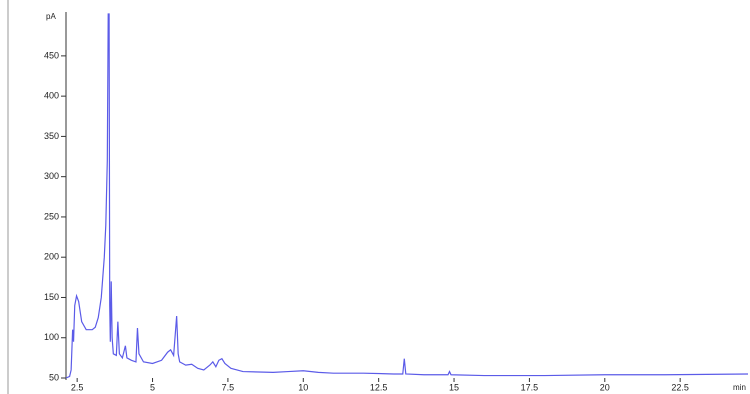 This screenshot has height=394, width=750. What do you see at coordinates (51, 55) in the screenshot?
I see `y-tick-label: 450` at bounding box center [51, 55].